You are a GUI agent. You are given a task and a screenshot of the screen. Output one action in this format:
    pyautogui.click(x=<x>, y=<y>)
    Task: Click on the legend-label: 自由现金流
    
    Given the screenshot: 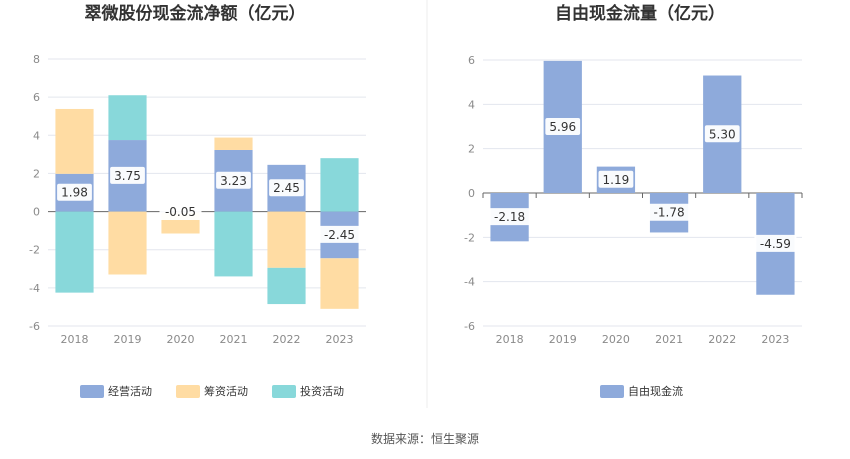 What is the action you would take?
    pyautogui.click(x=655, y=391)
    